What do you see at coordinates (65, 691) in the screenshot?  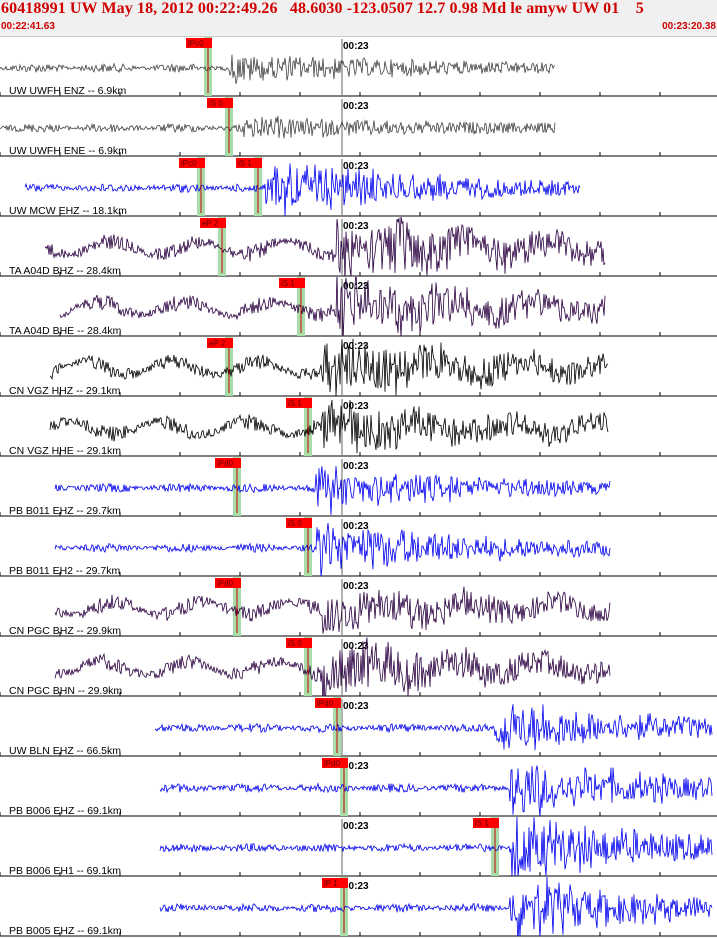 I see `channel-label: CN PGC BHN -- 29.9km` at bounding box center [65, 691].